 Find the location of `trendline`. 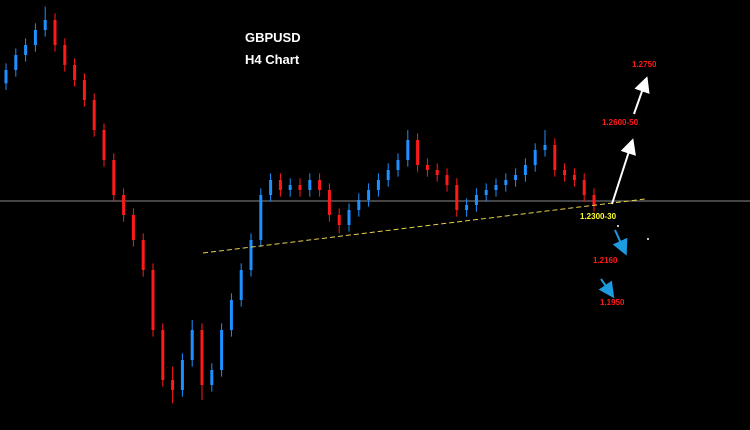

trendline is located at coordinates (424, 226).